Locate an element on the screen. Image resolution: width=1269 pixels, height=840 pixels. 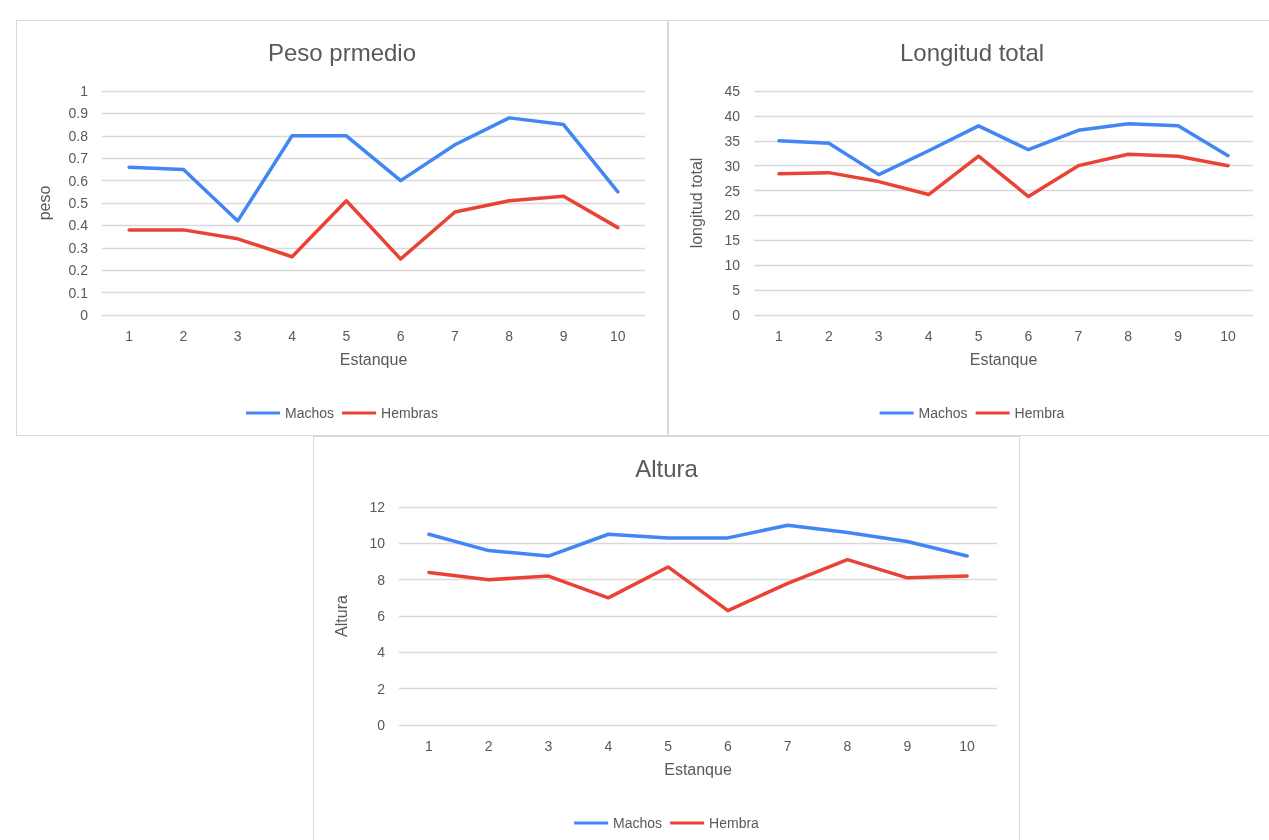
y-tick-label: 0.4 is located at coordinates (78, 225).